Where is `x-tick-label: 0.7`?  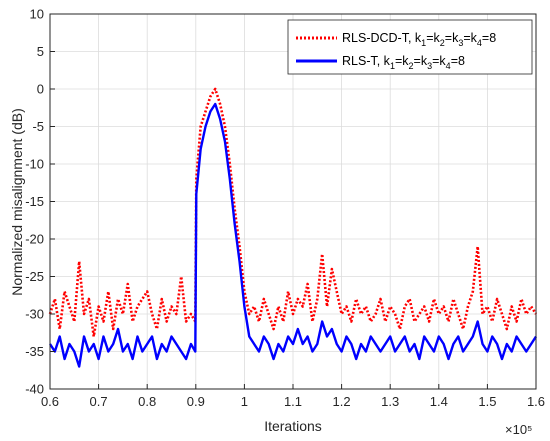 x-tick-label: 0.7 is located at coordinates (99, 401).